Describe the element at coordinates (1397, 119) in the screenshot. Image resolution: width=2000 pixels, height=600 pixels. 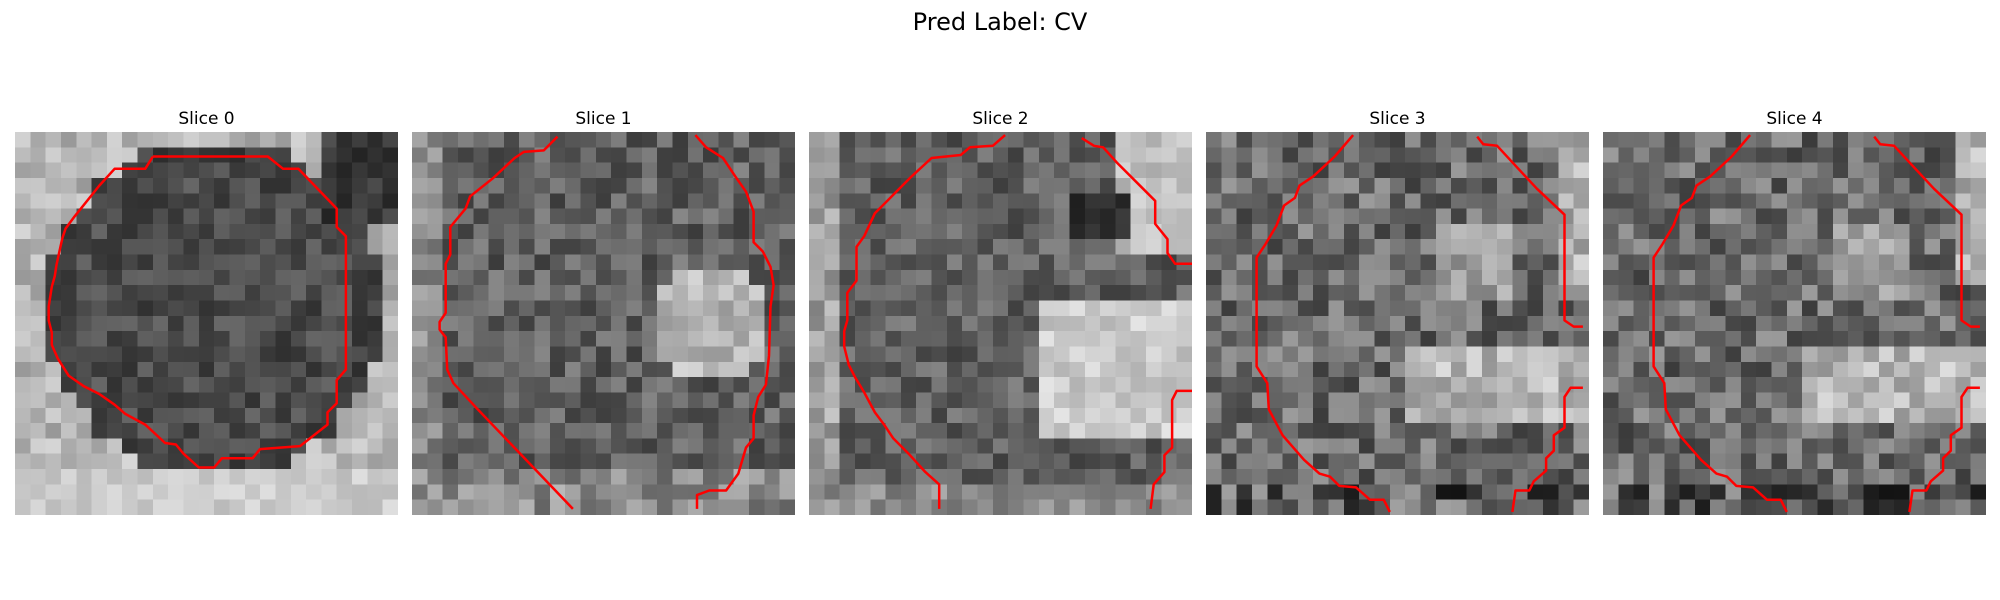
I see `slice-title-3: Slice 3` at that location.